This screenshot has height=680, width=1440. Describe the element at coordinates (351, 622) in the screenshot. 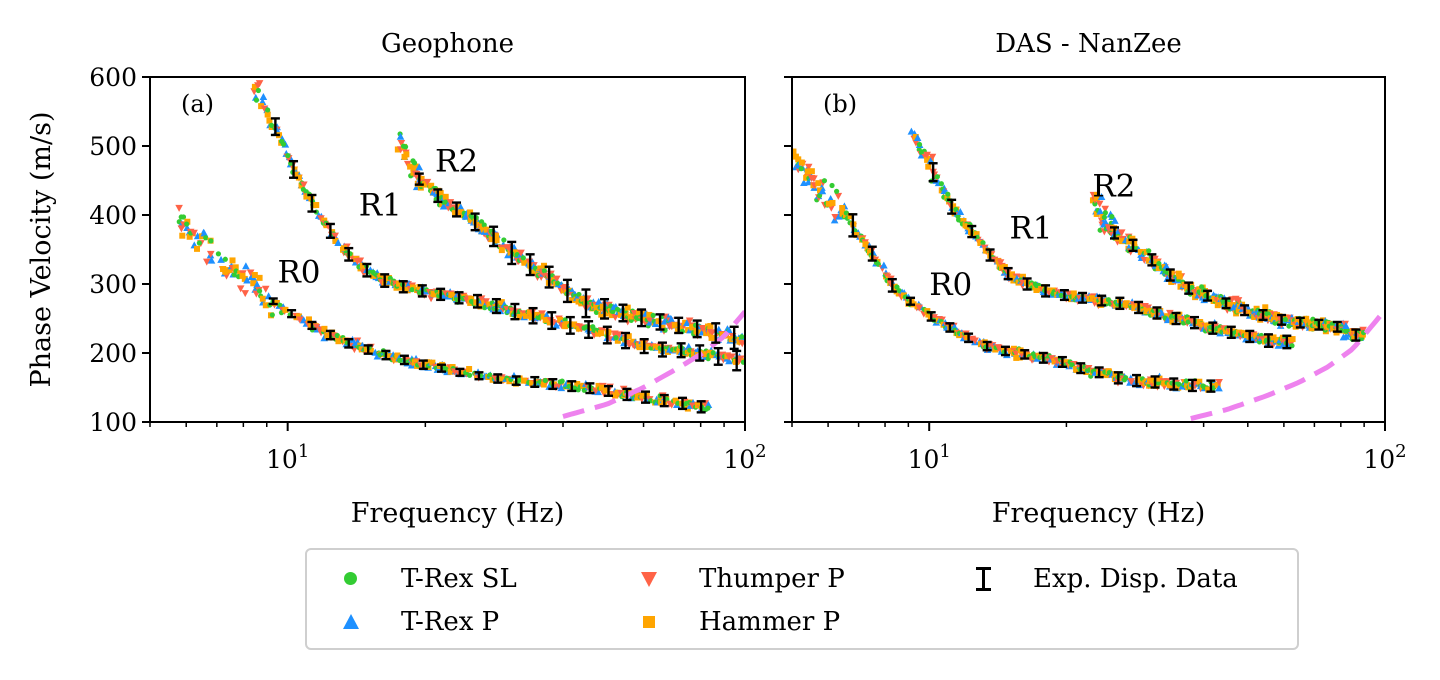

I see `legend-marker-triangle-up` at that location.